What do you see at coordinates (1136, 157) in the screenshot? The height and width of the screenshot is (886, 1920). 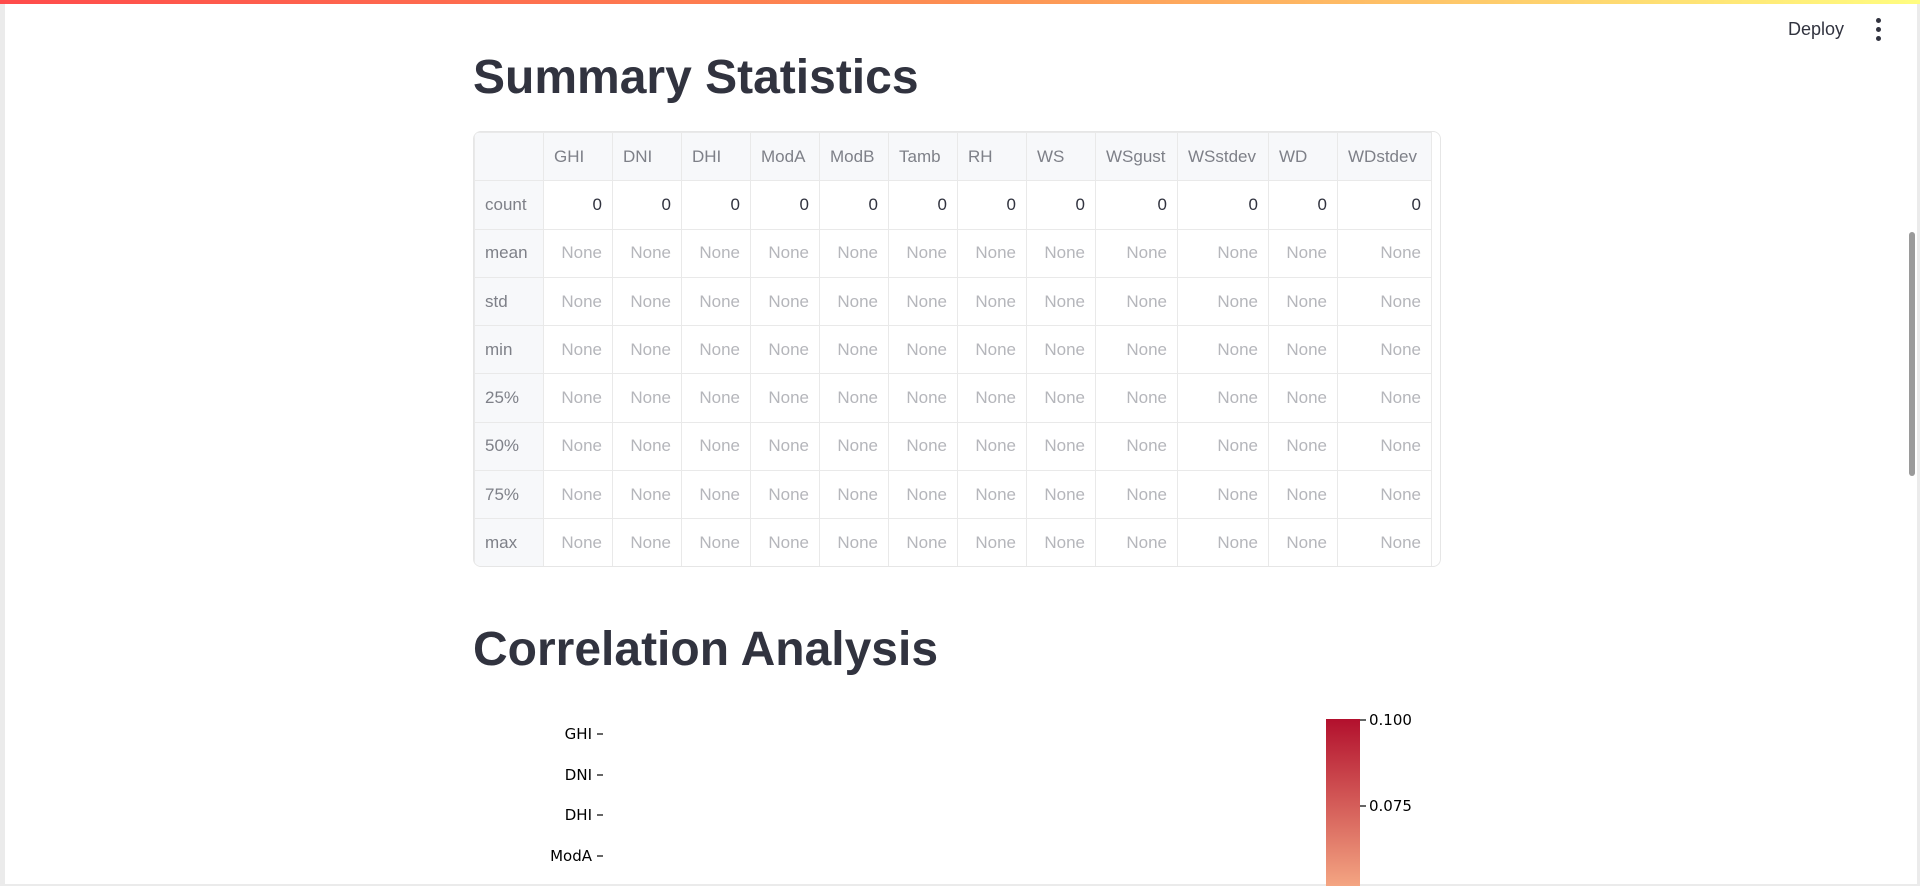 I see `column-header-wsgust: WSgust` at bounding box center [1136, 157].